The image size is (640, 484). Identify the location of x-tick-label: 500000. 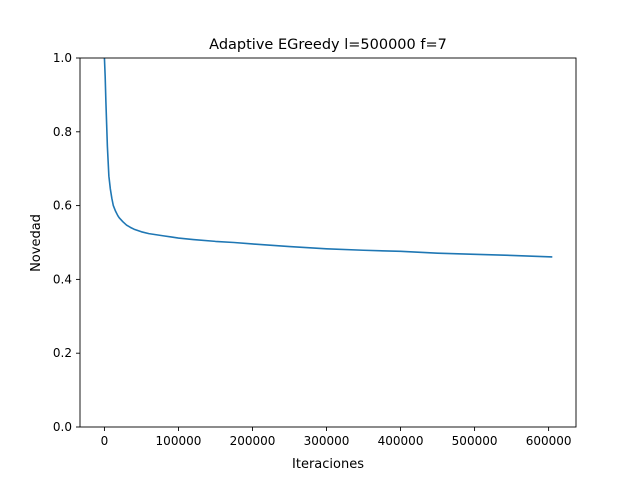
(475, 441).